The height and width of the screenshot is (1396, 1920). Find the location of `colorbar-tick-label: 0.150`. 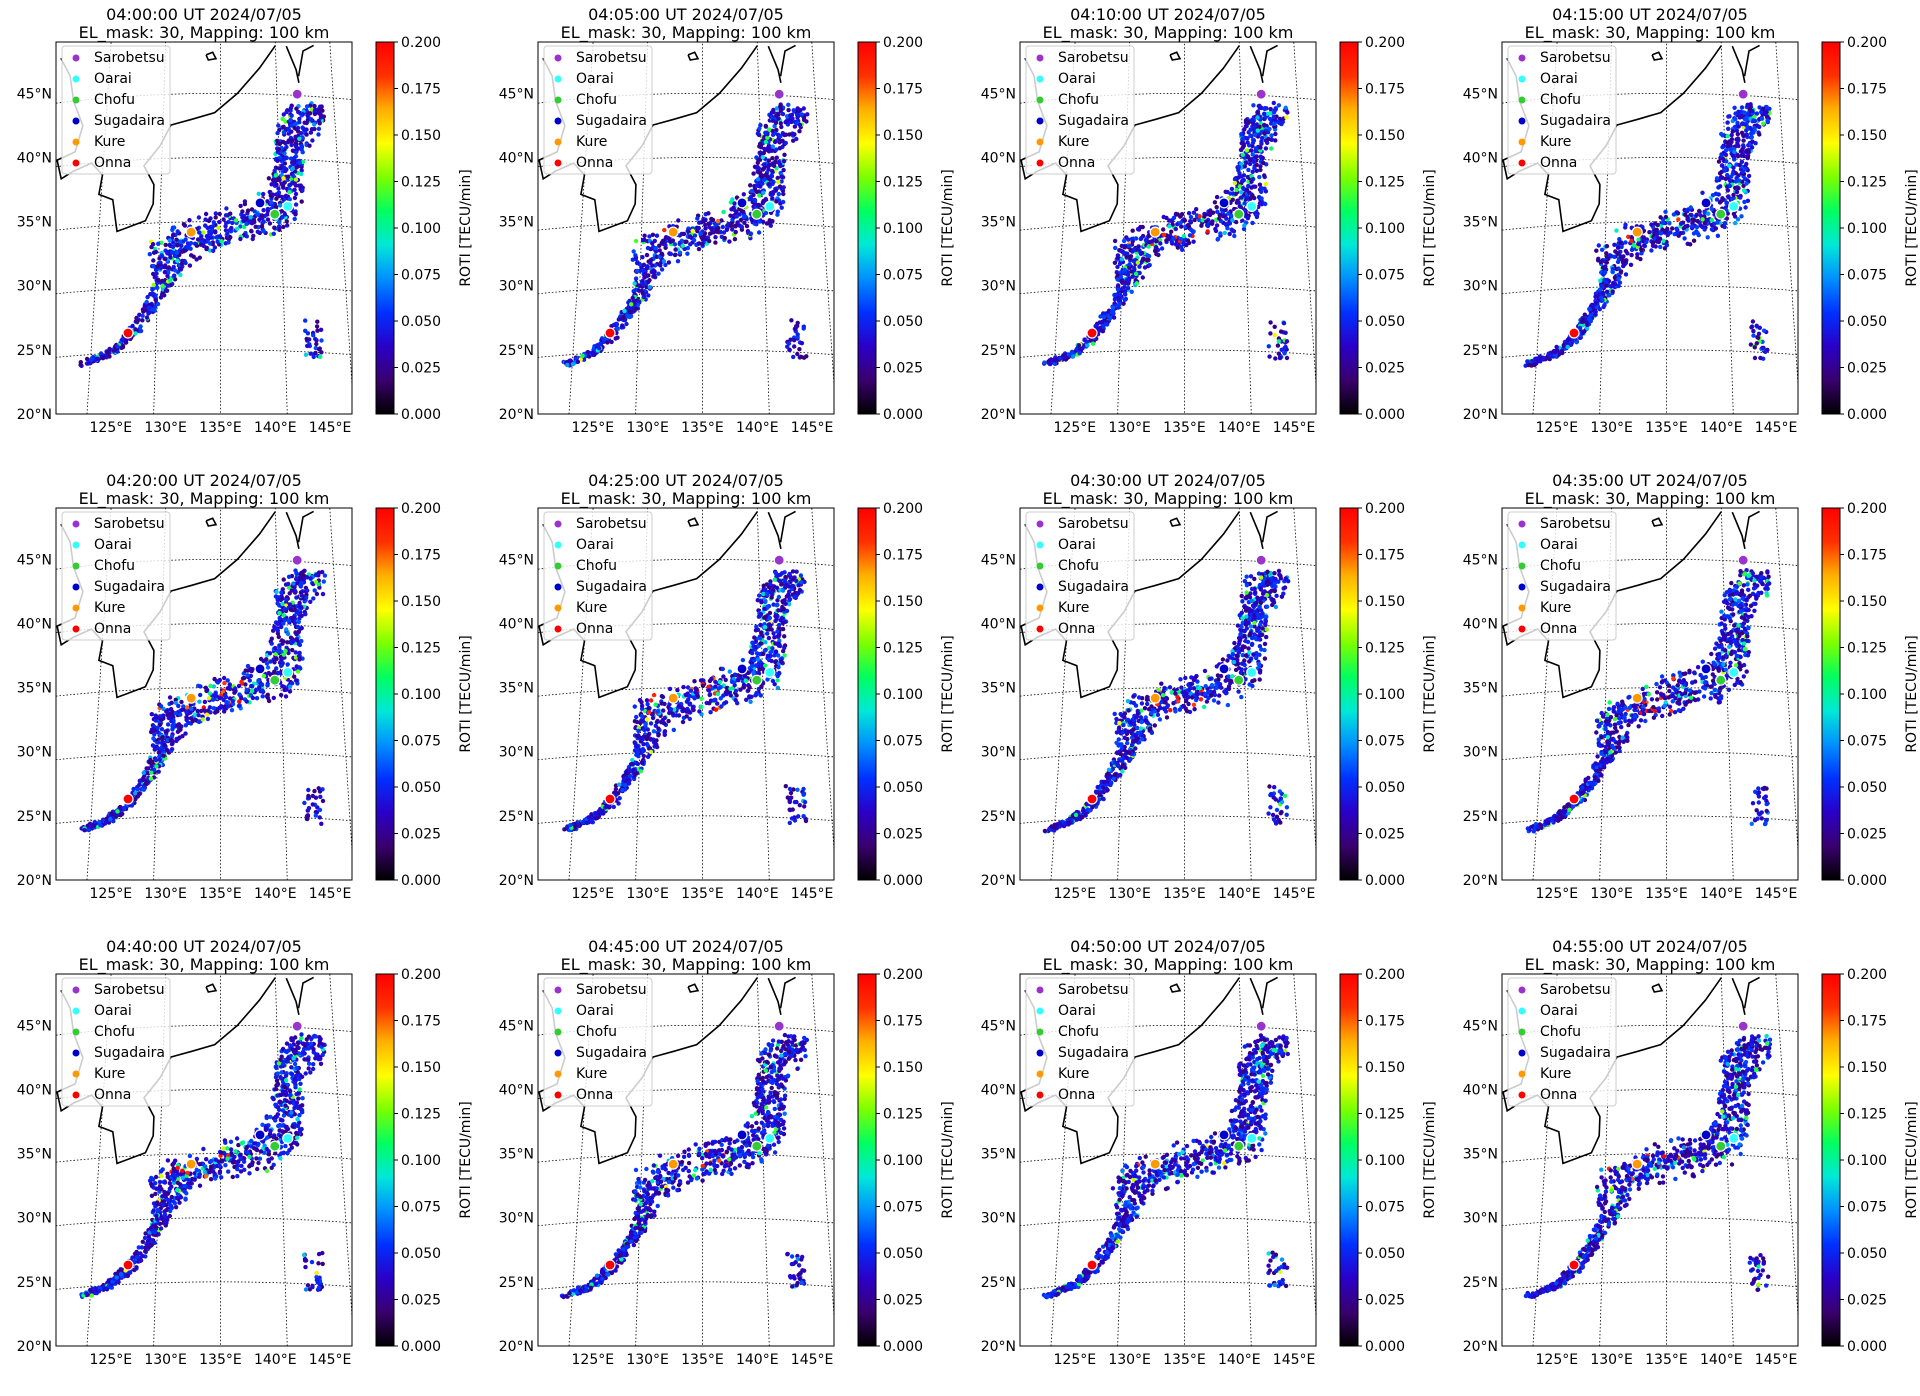

colorbar-tick-label: 0.150 is located at coordinates (903, 136).